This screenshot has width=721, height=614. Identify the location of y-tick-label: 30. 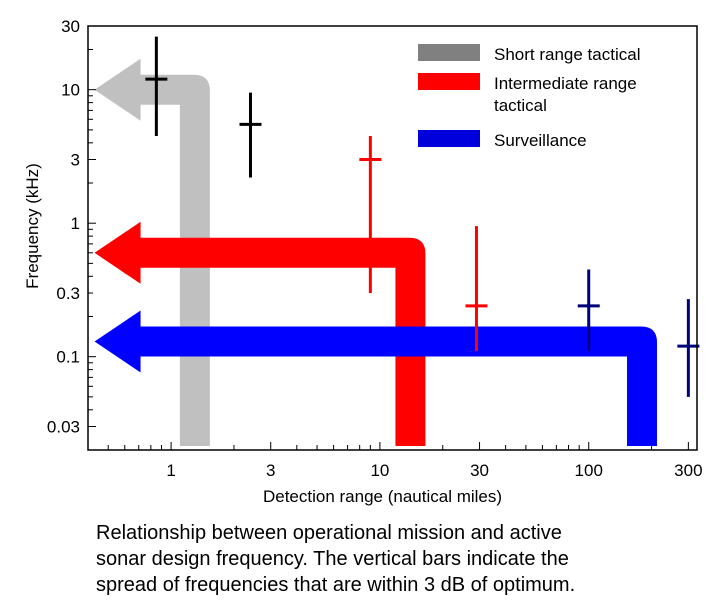
(70, 26).